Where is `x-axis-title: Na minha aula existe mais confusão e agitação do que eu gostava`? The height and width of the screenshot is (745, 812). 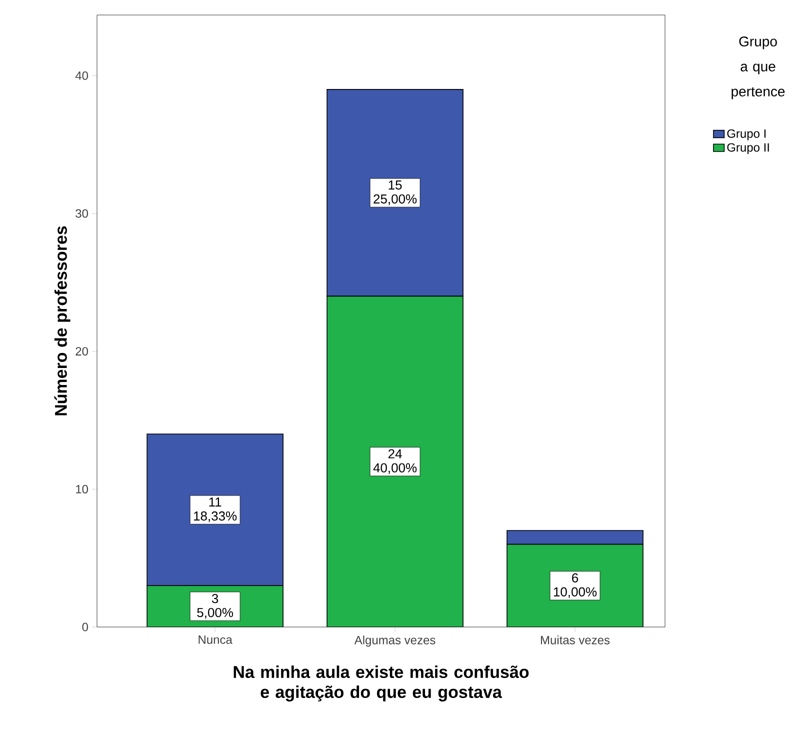
x-axis-title: Na minha aula existe mais confusão e agitação do que eu gostava is located at coordinates (381, 684).